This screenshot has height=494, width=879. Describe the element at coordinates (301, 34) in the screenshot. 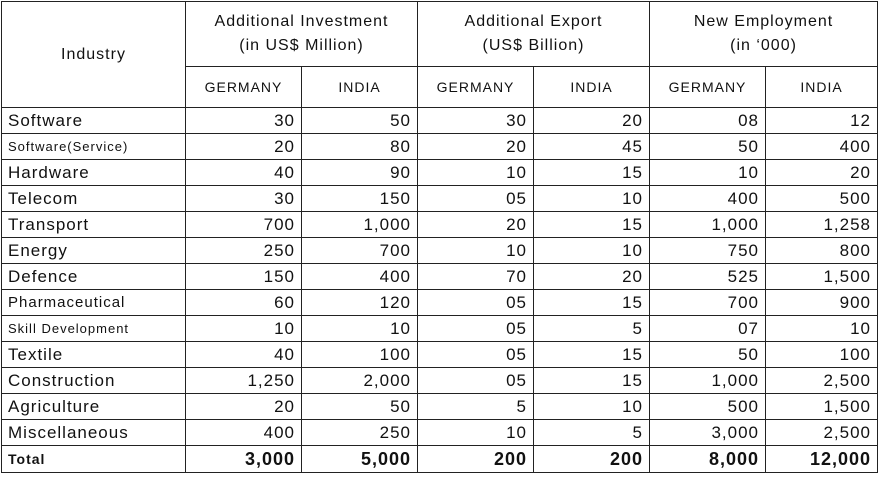

I see `group-header: Additional Investment (in US$ Million)` at that location.